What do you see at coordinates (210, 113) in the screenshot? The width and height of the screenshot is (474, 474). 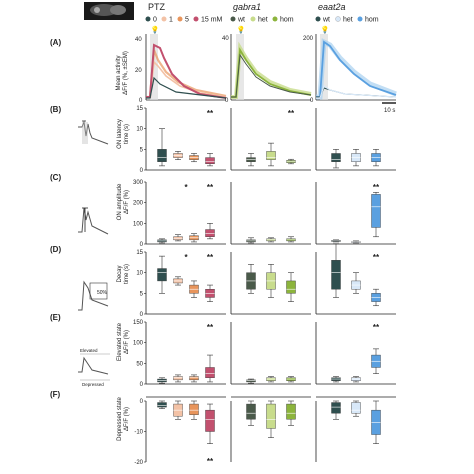 I see `panelB-sig-0: **` at bounding box center [210, 113].